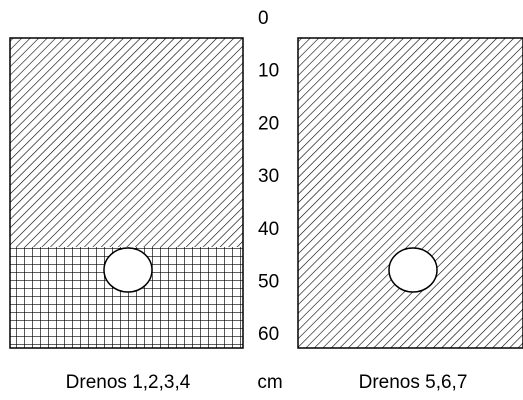  I want to click on depth-label: 20, so click(268, 123).